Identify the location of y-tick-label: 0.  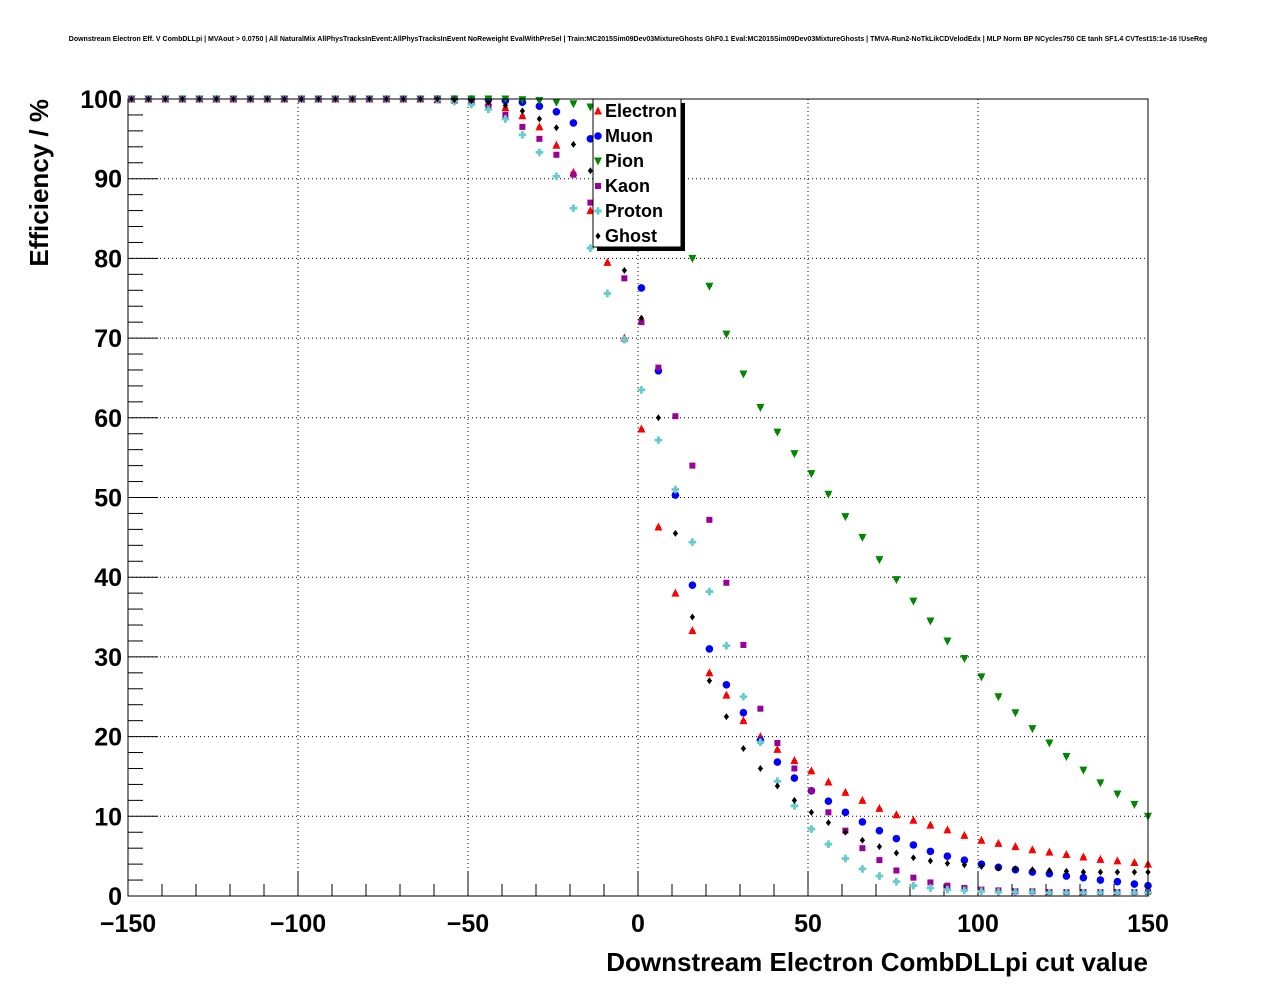
(115, 897).